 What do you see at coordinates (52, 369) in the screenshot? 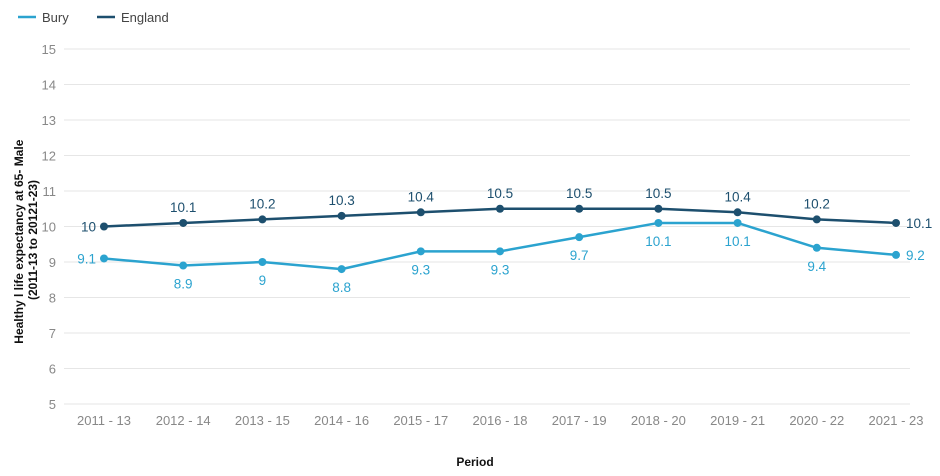
I see `y-tick-label: 6` at bounding box center [52, 369].